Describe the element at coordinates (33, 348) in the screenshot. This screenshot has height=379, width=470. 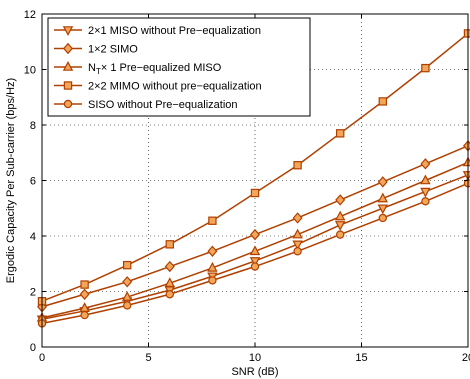
I see `y-tick-label: 0` at that location.